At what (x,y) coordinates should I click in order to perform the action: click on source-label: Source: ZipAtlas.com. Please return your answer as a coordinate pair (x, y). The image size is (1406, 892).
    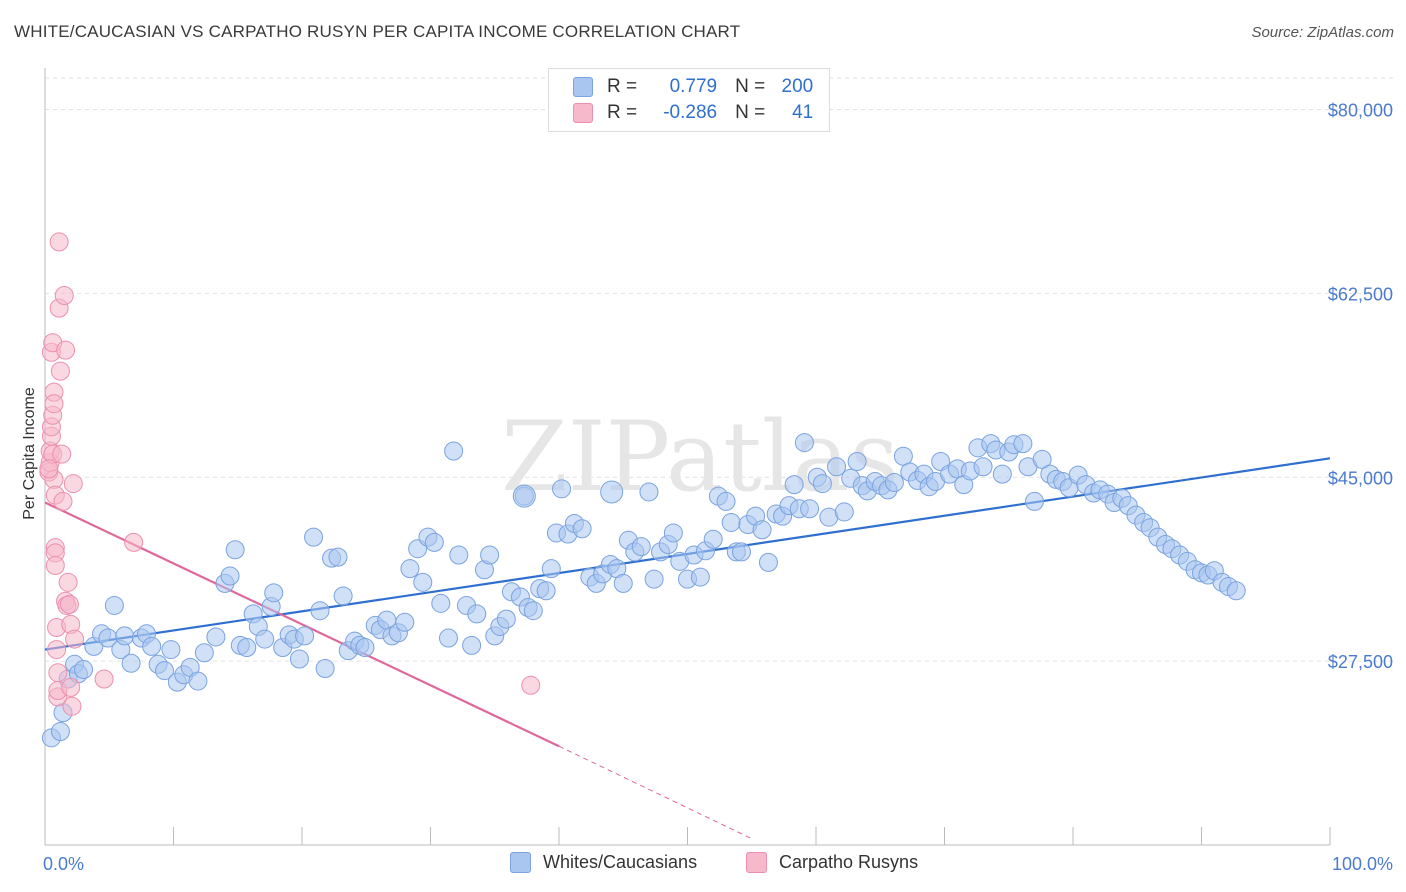
    Looking at the image, I should click on (1322, 32).